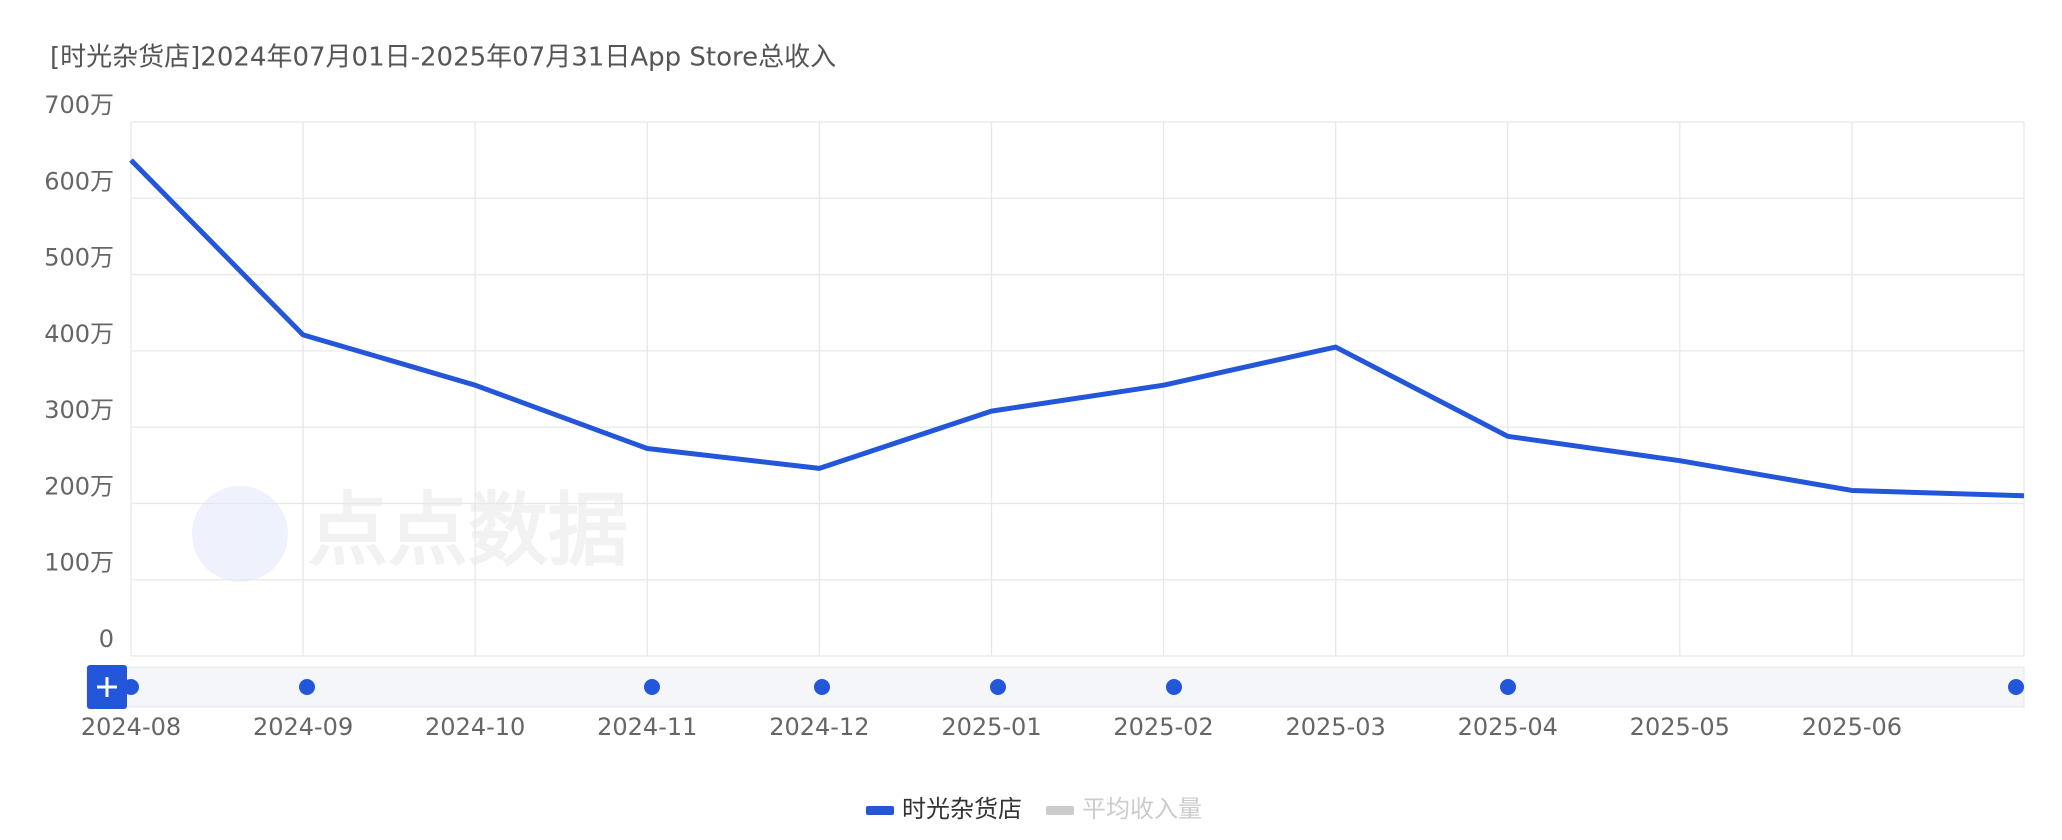  I want to click on y-tick-label: 300万, so click(79, 410).